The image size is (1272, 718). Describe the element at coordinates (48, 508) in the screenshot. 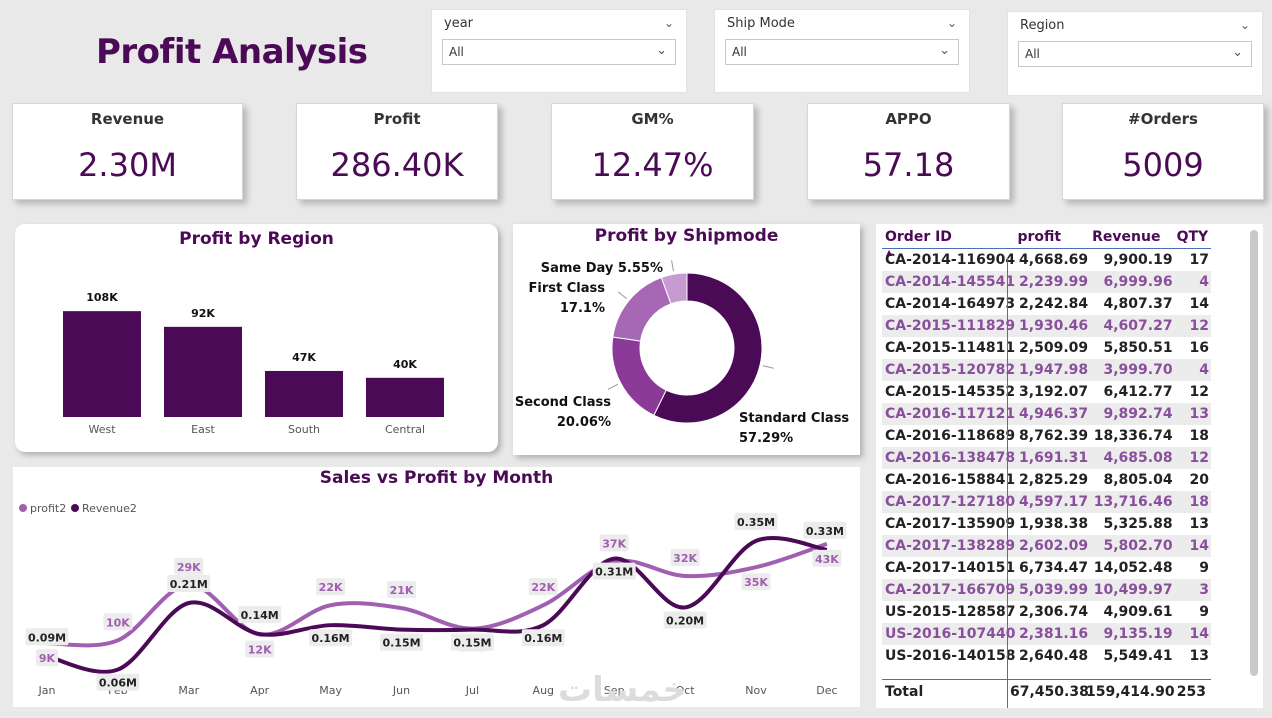

I see `legend-label: profit2` at that location.